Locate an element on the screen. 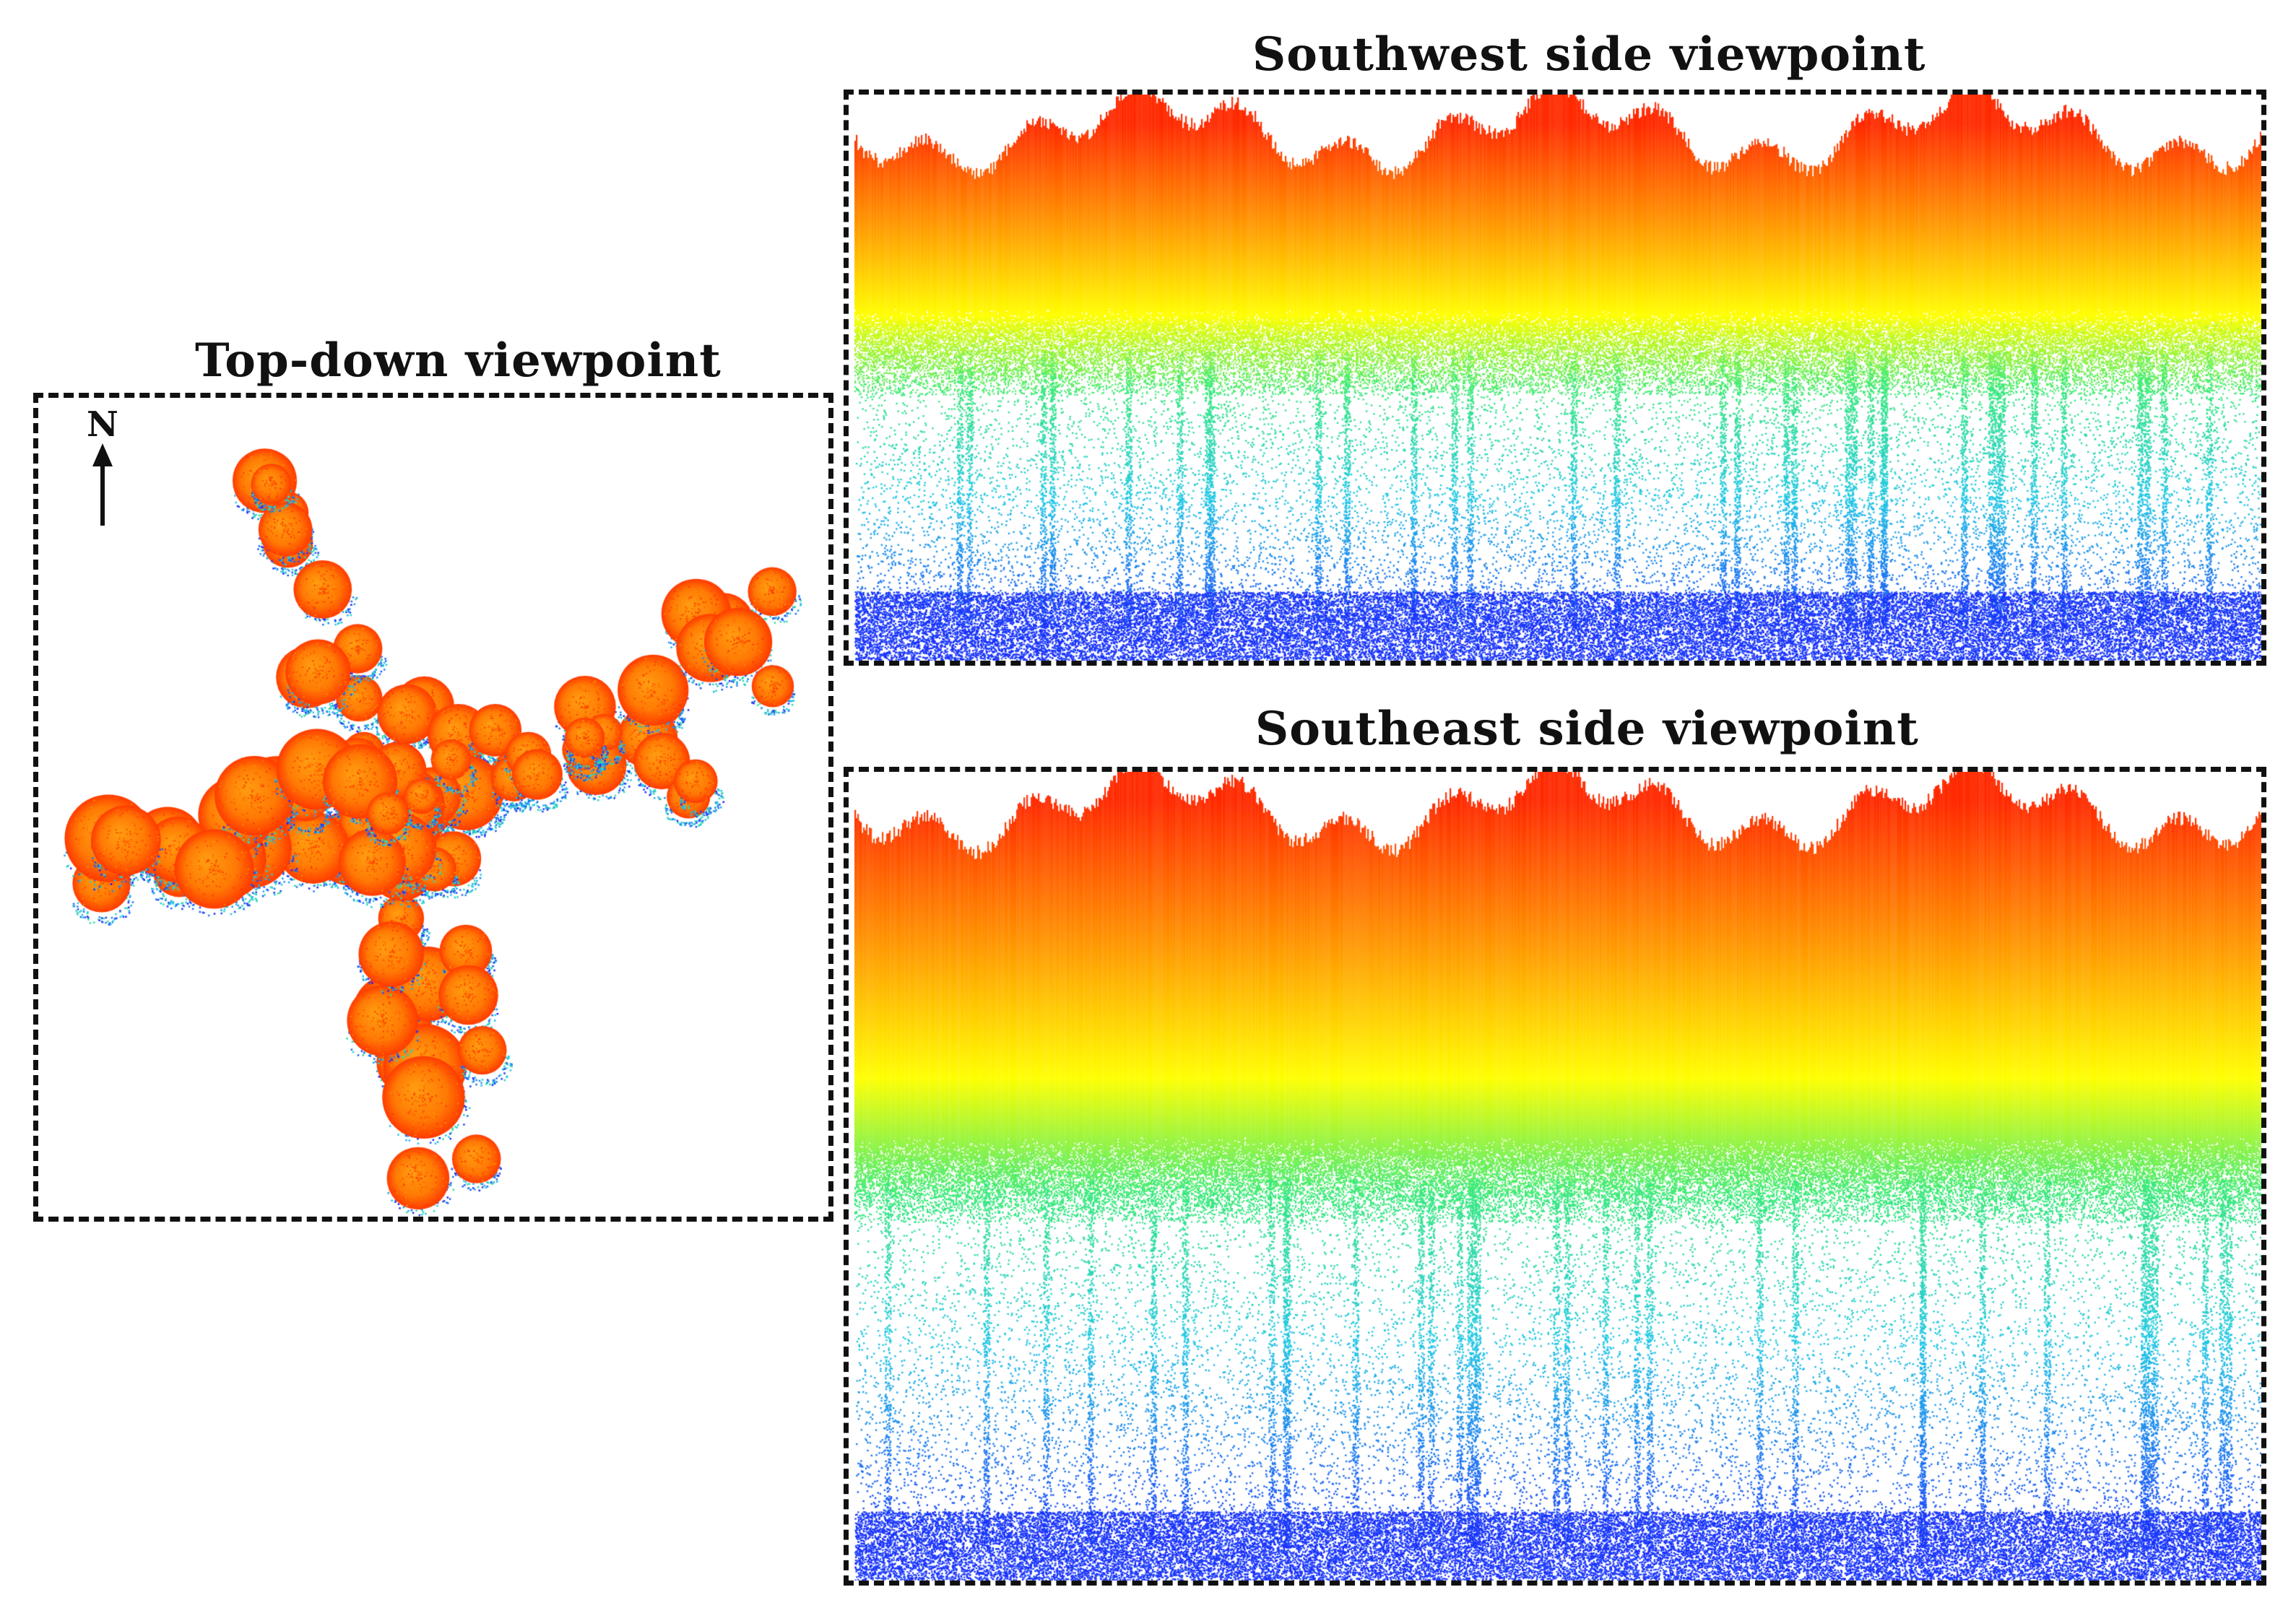 Image resolution: width=2296 pixels, height=1613 pixels. southeast-title: Southeast side viewpoint is located at coordinates (1587, 729).